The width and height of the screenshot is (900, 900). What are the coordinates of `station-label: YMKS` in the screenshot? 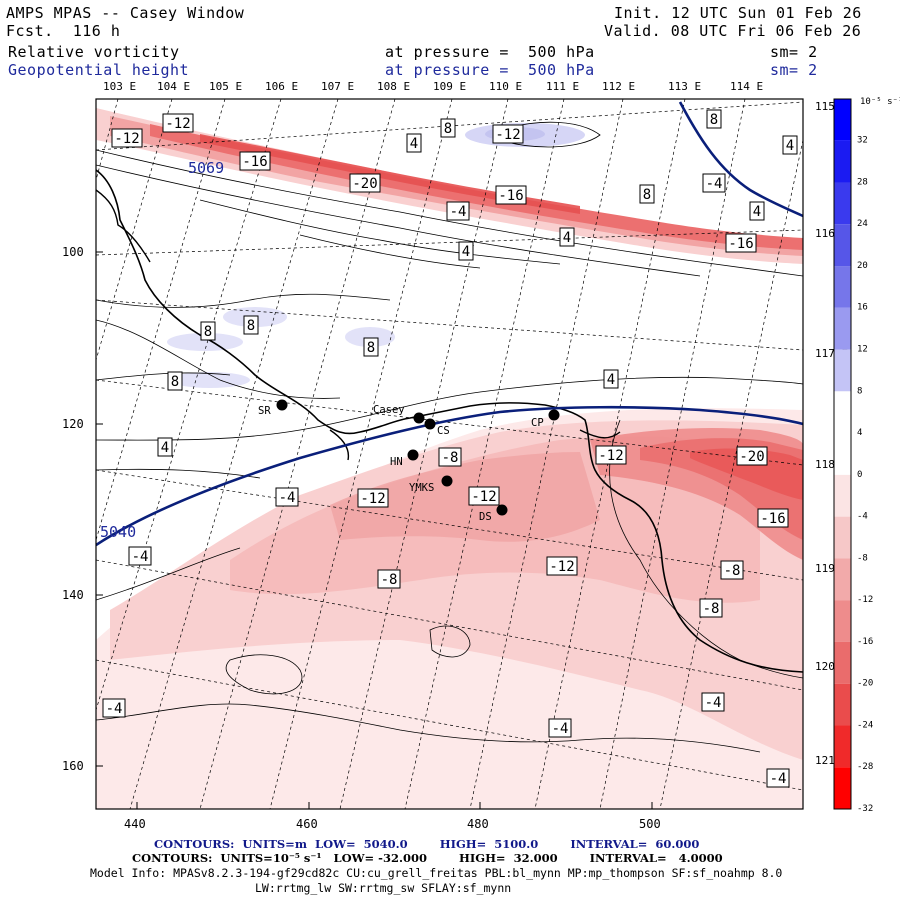 It's located at (421, 488).